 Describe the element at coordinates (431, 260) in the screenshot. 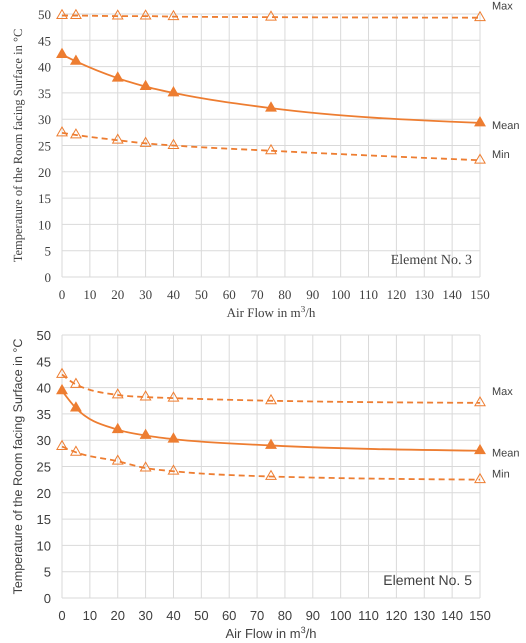

I see `annotation: Element No. 3` at that location.